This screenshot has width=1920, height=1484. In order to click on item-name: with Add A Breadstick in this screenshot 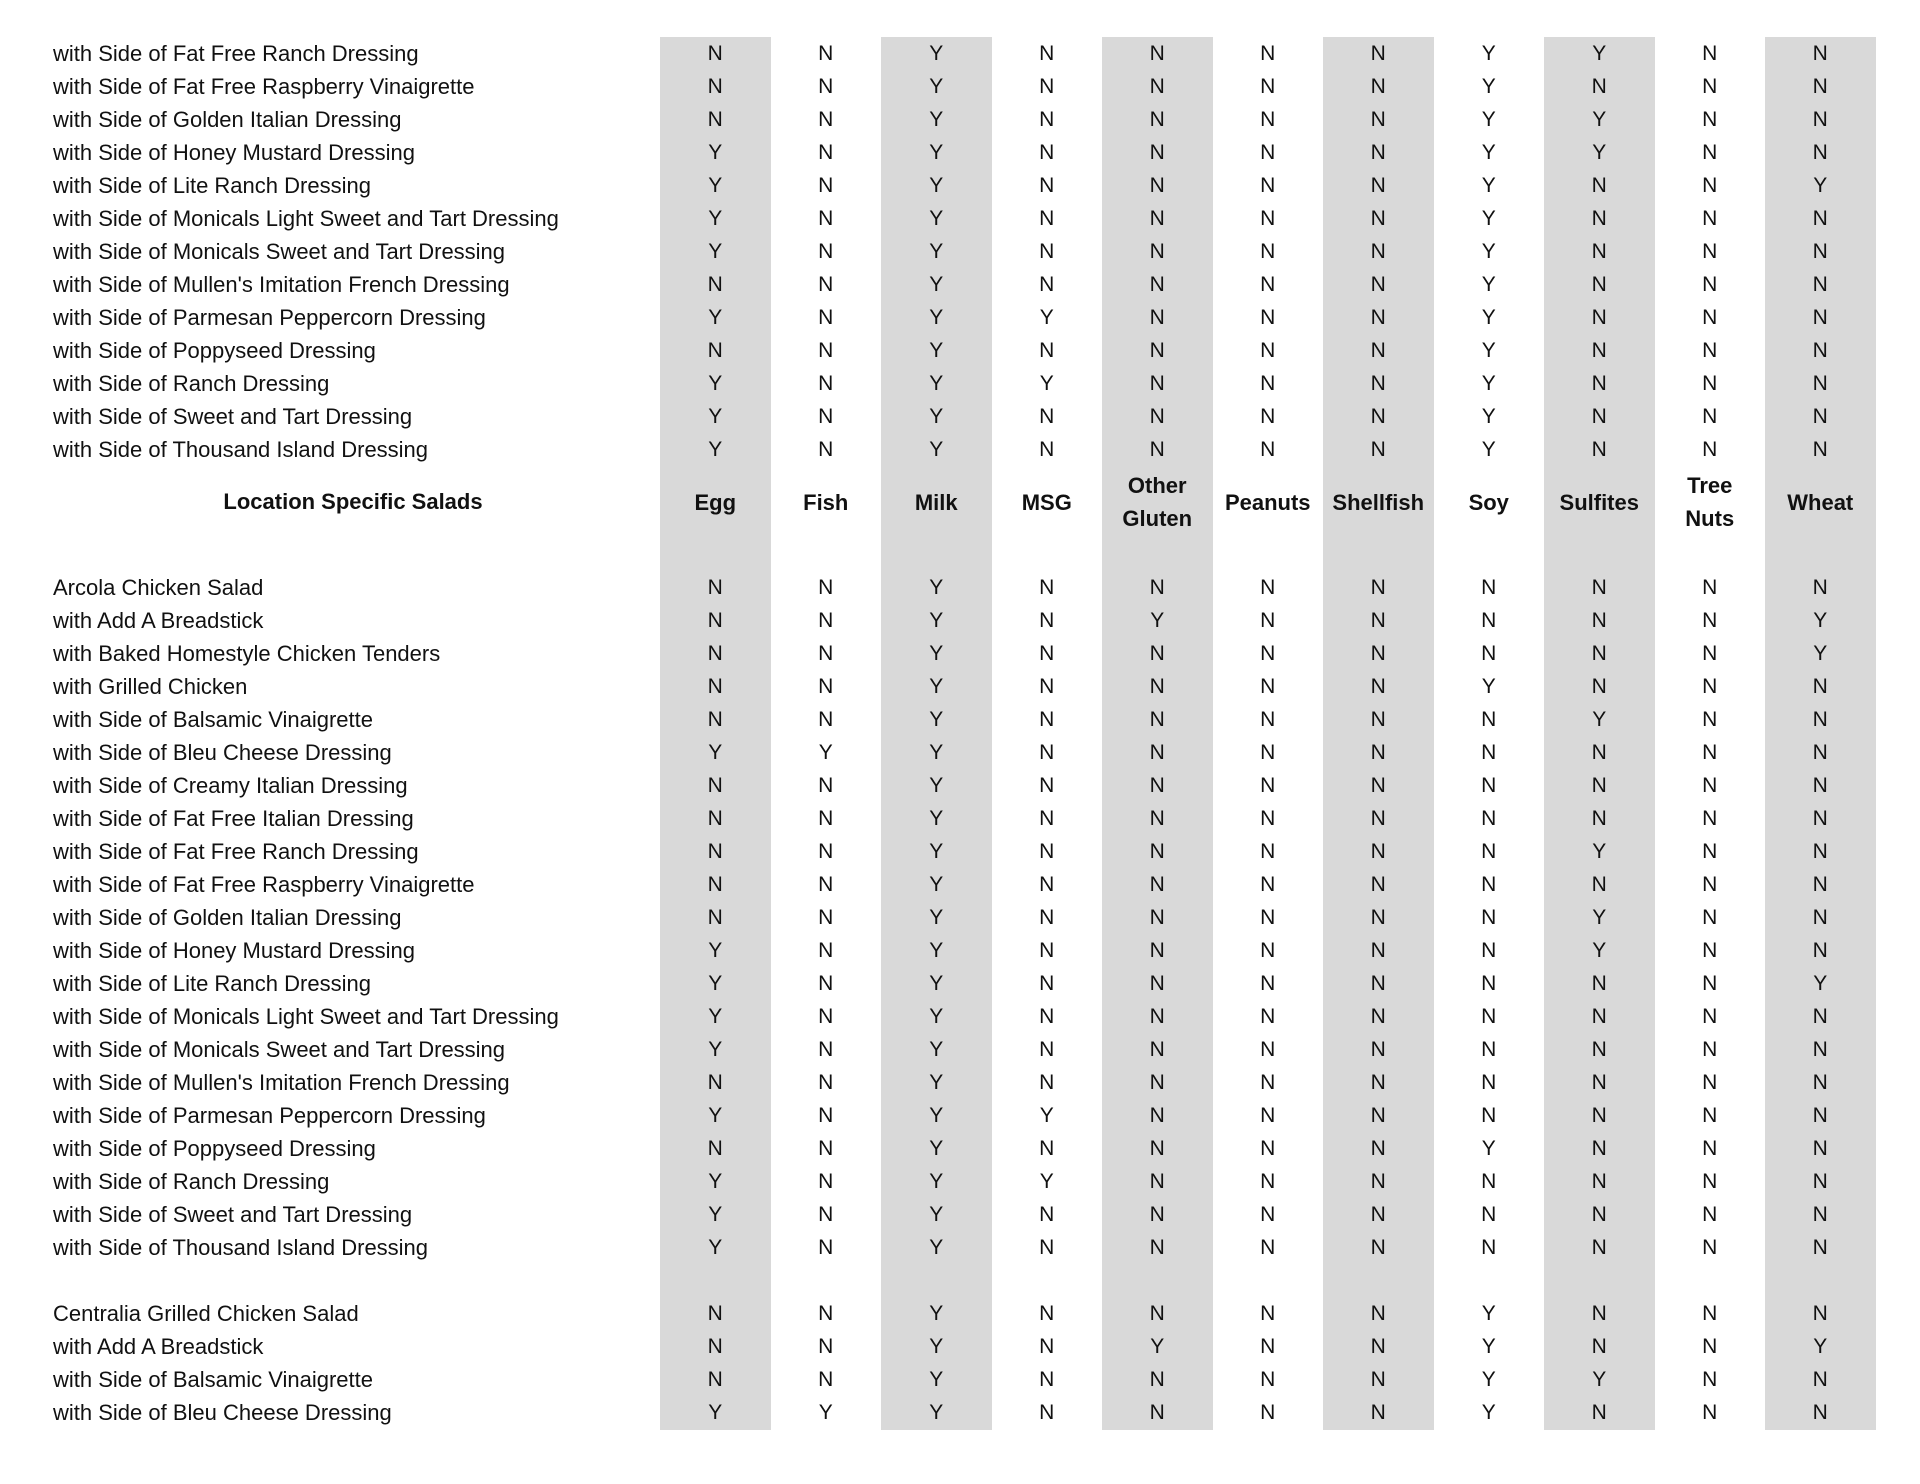, I will do `click(158, 1346)`.